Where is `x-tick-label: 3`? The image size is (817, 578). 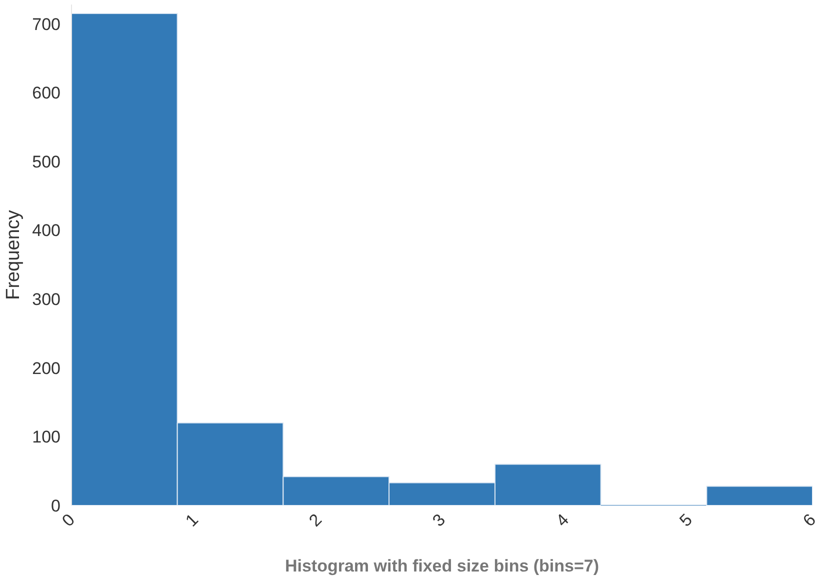 x-tick-label: 3 is located at coordinates (439, 520).